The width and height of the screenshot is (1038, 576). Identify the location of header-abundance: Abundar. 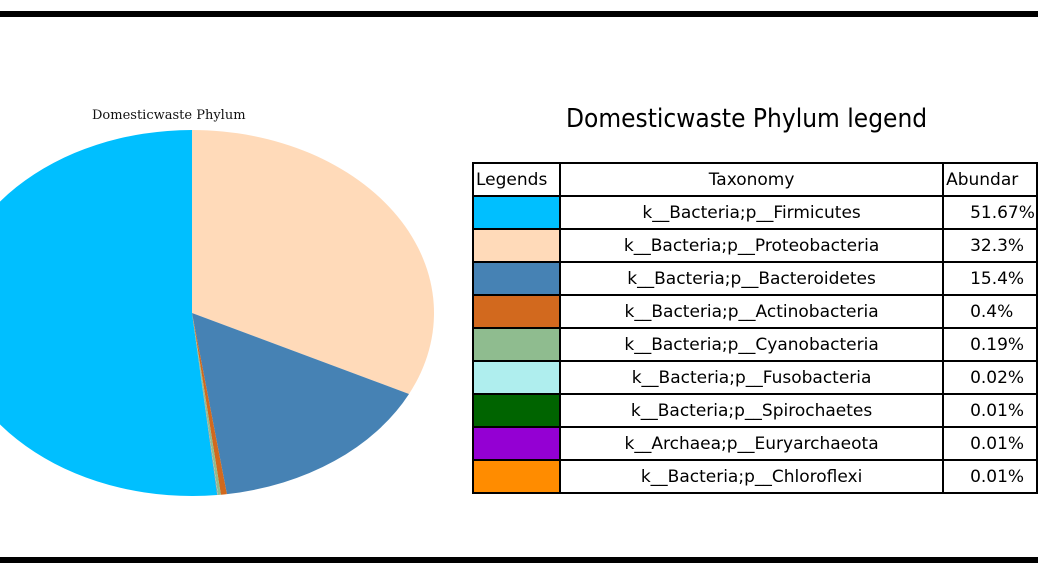
(990, 179).